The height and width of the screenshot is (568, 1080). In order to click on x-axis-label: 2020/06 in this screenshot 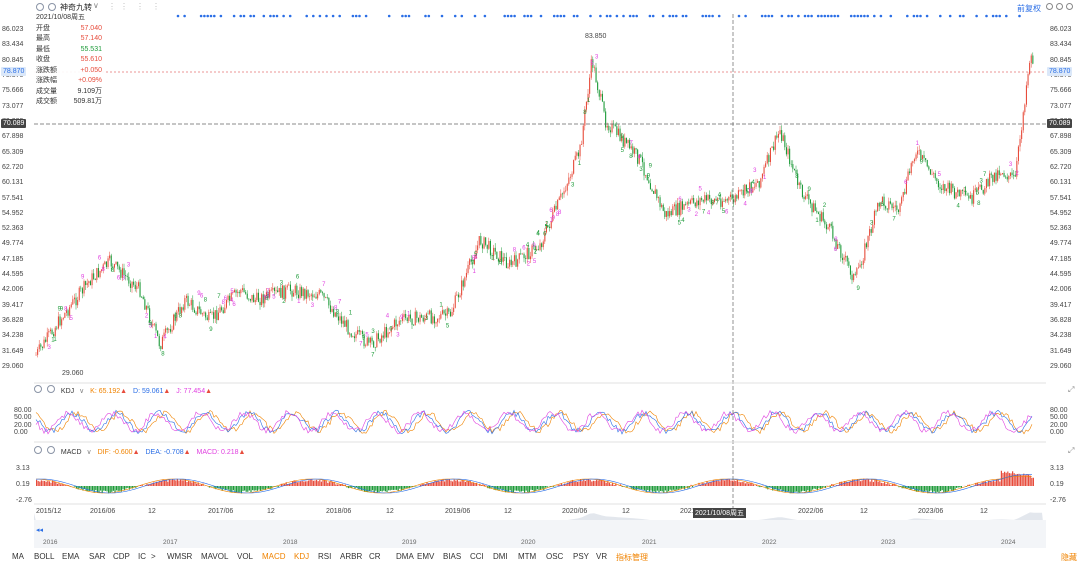, I will do `click(575, 511)`.